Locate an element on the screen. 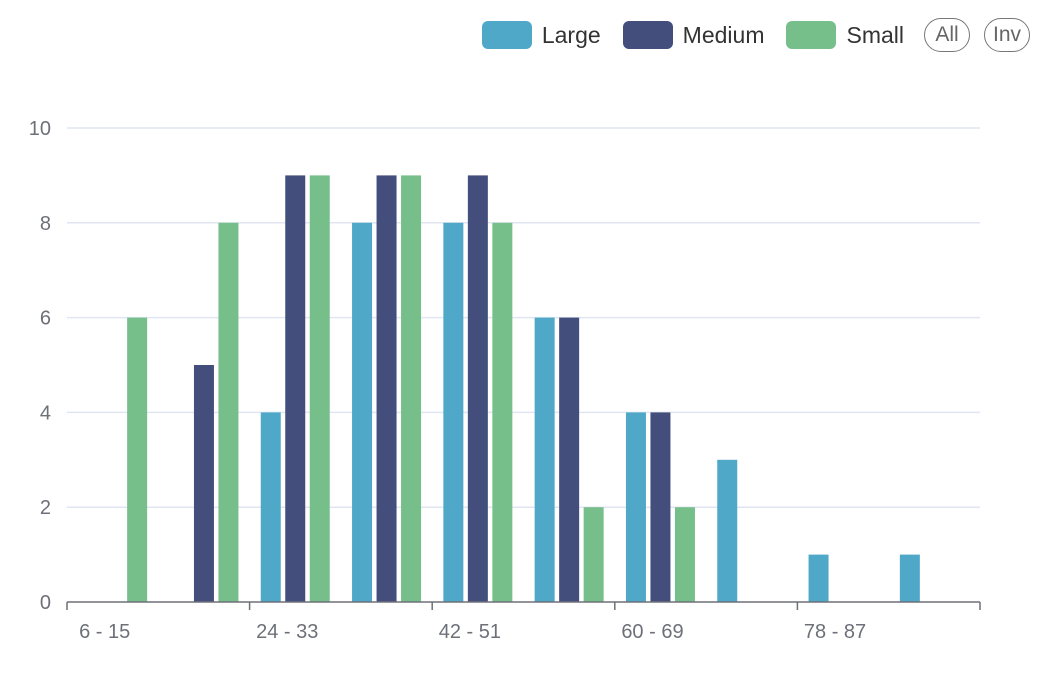 This screenshot has width=1038, height=674. x-tick-label: 60 - 69 is located at coordinates (652, 632).